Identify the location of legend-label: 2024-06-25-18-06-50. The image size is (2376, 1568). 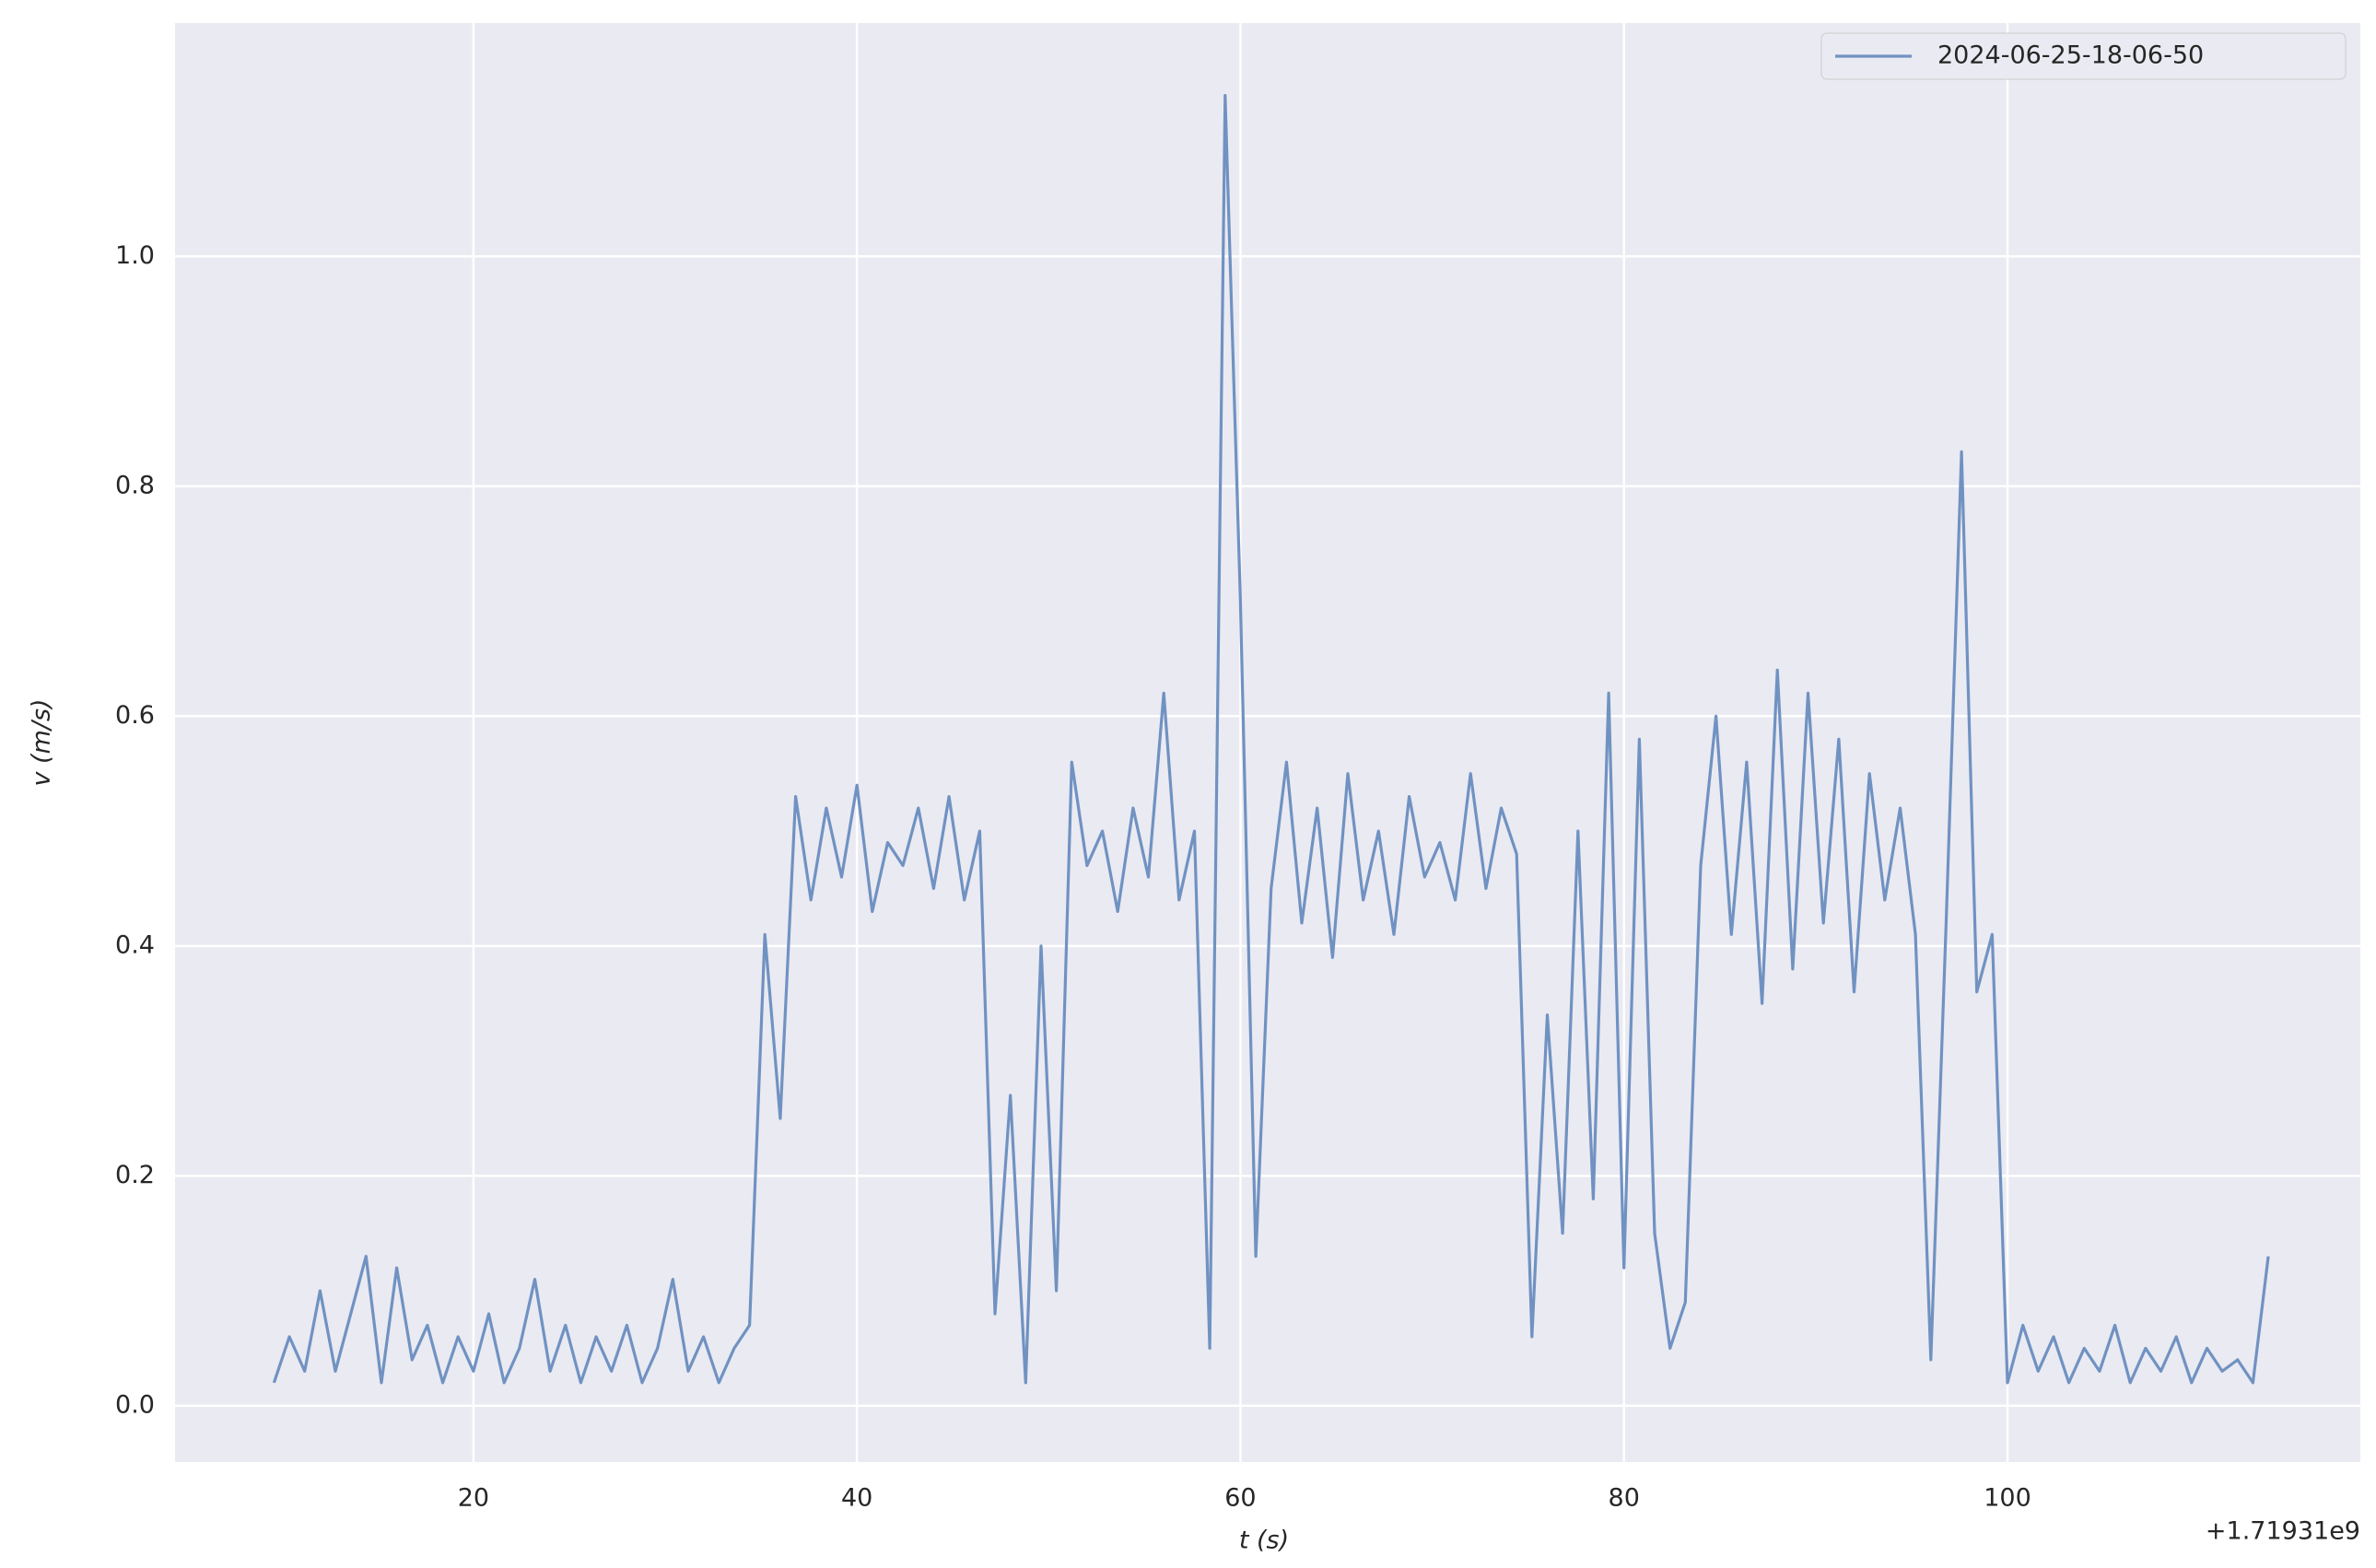
(2070, 56).